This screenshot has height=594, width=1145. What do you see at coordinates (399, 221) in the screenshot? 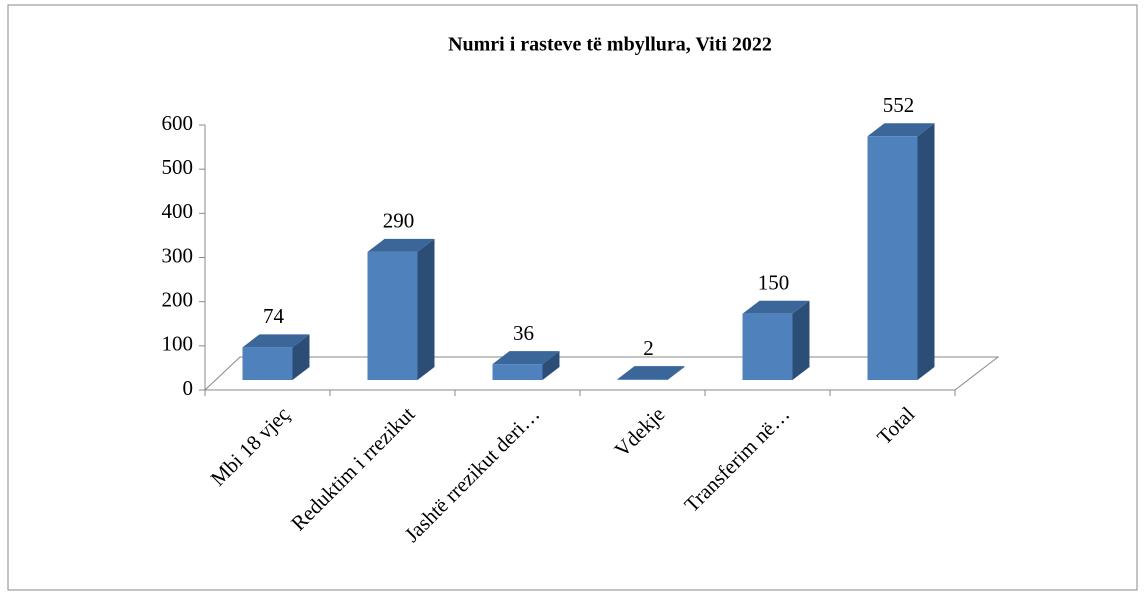
I see `value-label: 290` at bounding box center [399, 221].